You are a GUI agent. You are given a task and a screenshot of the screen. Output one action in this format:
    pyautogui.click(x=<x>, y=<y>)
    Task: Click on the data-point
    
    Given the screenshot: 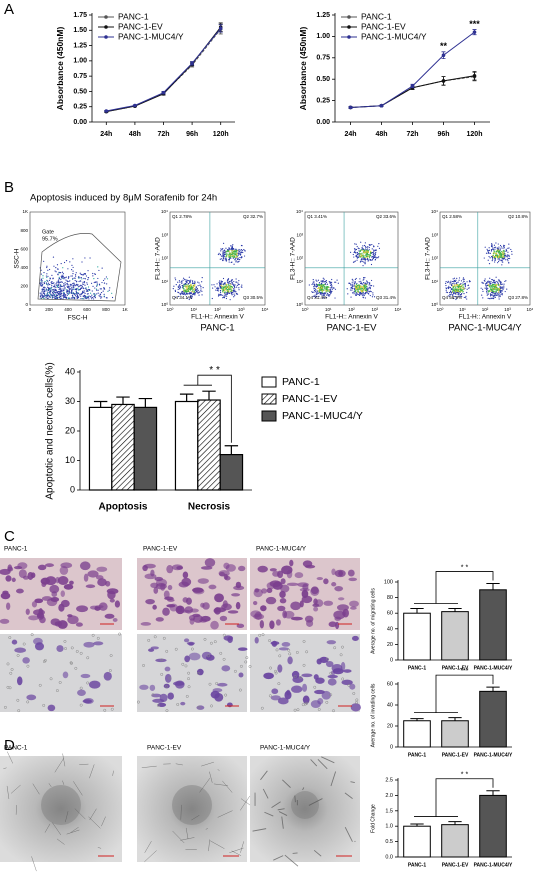 What is the action you would take?
    pyautogui.click(x=443, y=55)
    